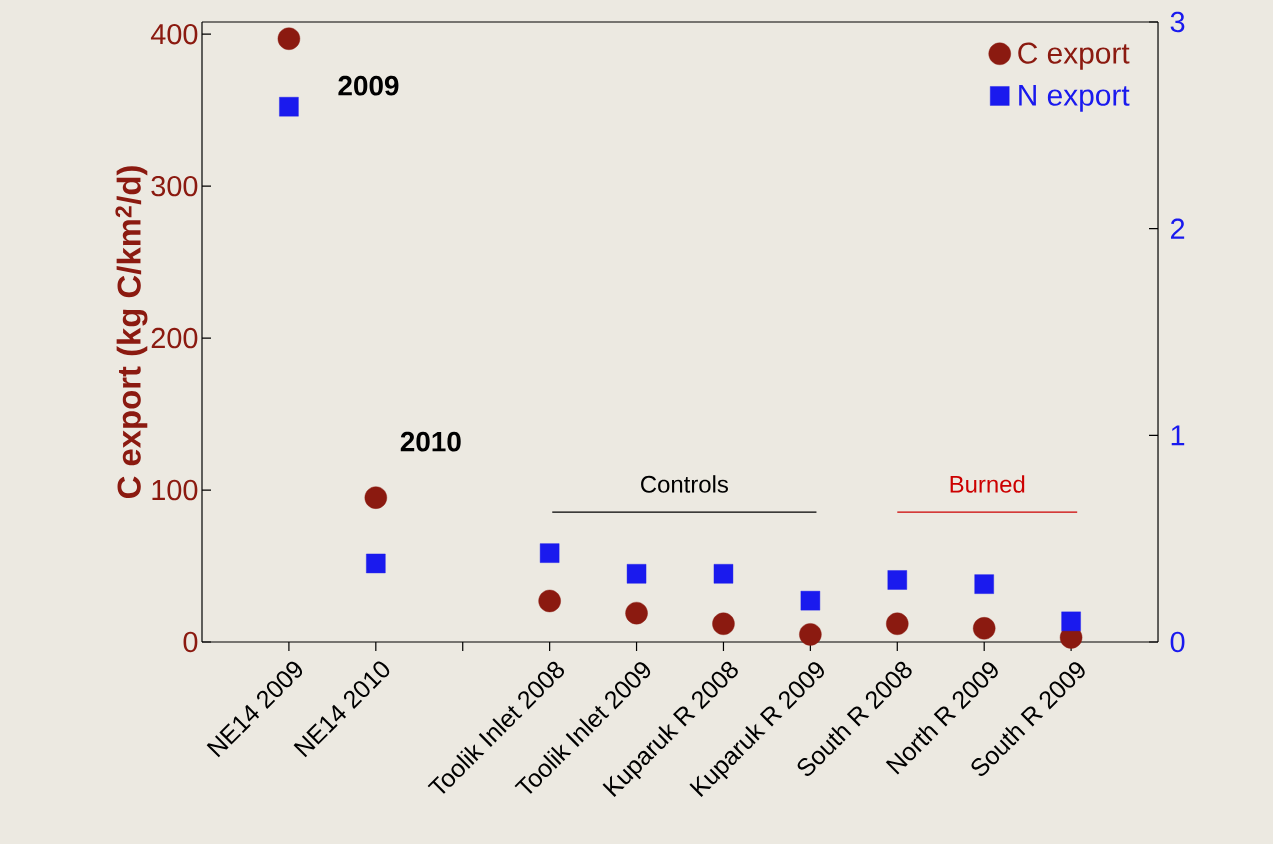  I want to click on annotation: 2010, so click(430, 441).